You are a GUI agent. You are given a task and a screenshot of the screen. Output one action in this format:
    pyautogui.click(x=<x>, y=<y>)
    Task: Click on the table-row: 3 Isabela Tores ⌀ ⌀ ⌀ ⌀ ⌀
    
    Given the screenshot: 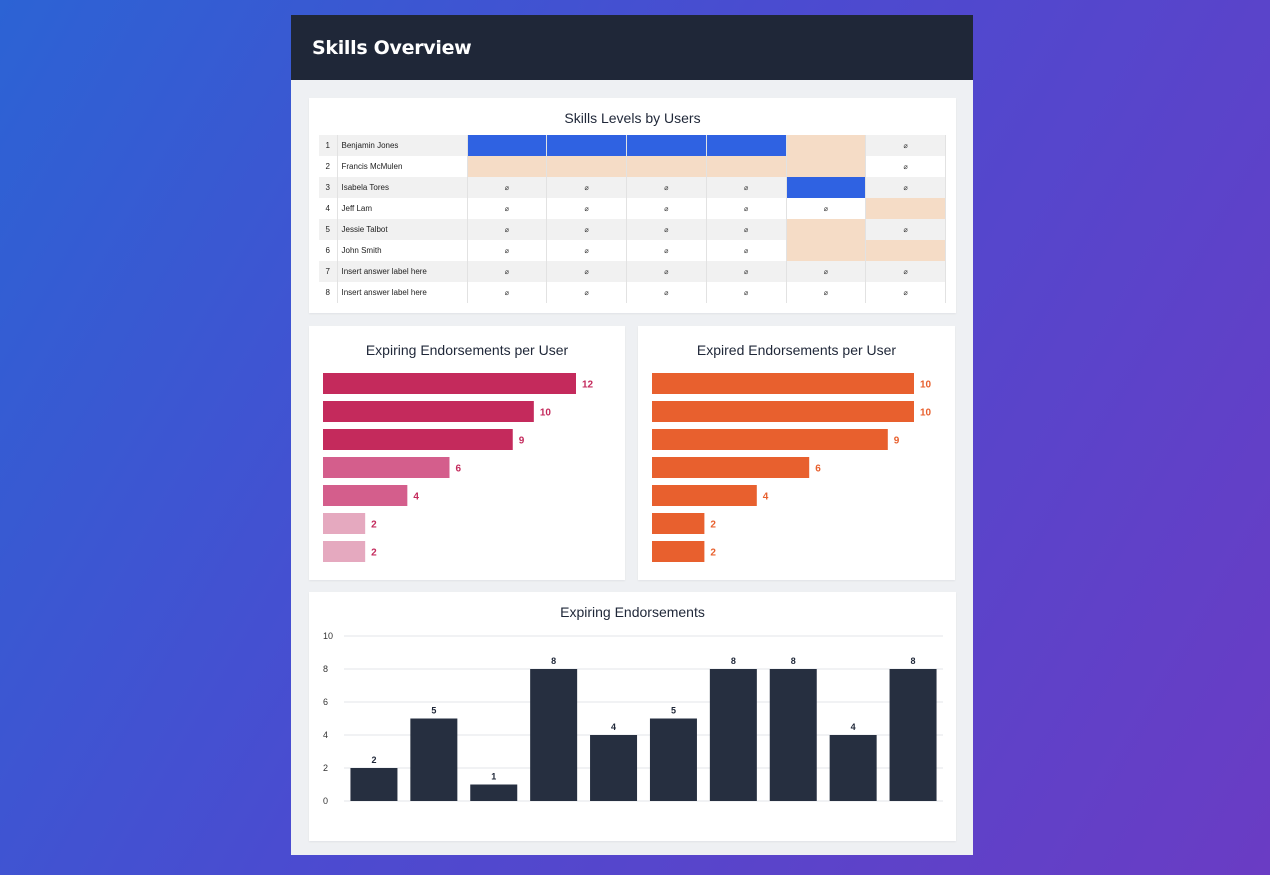 What is the action you would take?
    pyautogui.click(x=632, y=187)
    